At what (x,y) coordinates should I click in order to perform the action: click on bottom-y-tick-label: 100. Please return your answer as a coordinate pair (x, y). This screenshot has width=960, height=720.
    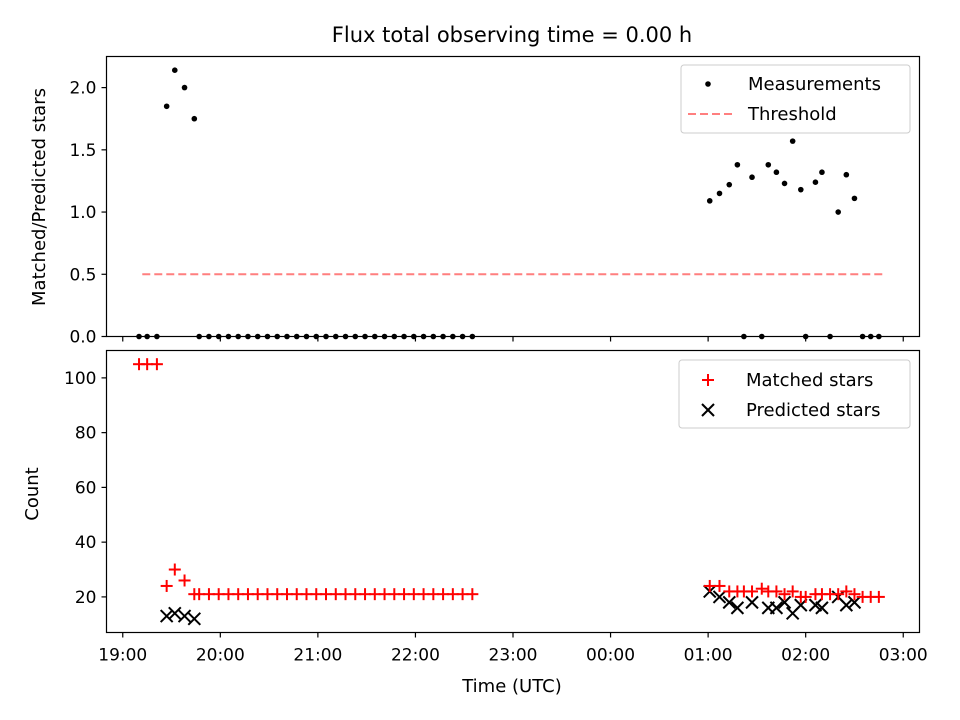
    Looking at the image, I should click on (80, 379).